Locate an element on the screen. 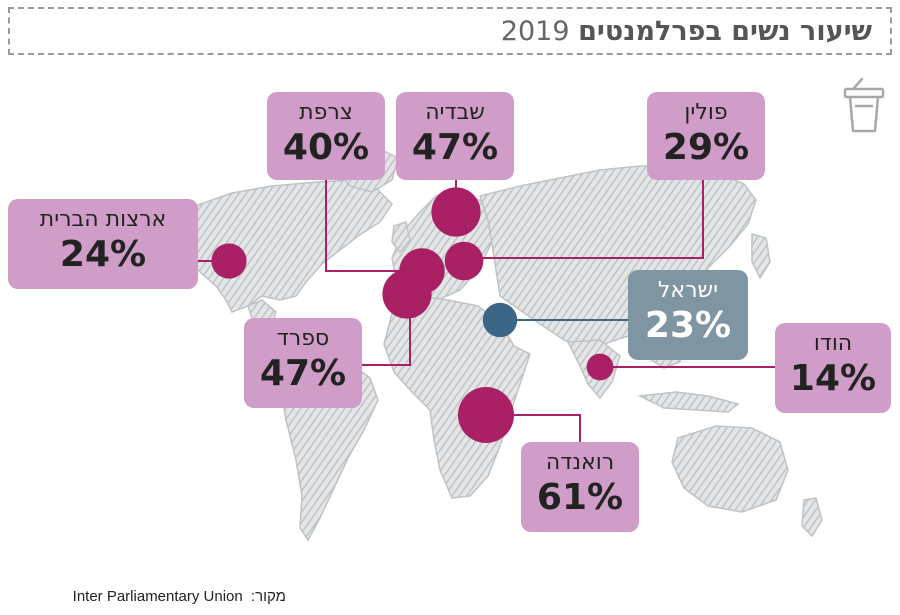  source-value: Inter Parliamentary Union is located at coordinates (157, 596).